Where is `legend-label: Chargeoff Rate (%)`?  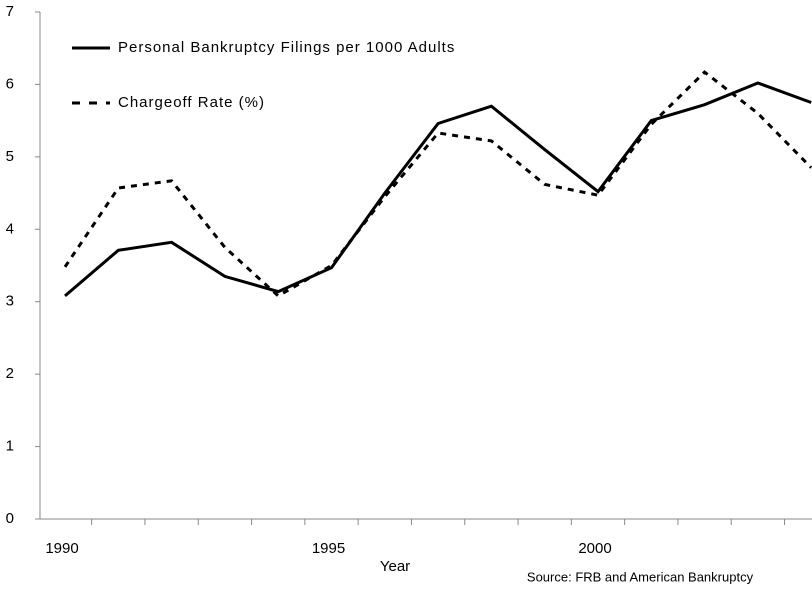
legend-label: Chargeoff Rate (%) is located at coordinates (191, 102).